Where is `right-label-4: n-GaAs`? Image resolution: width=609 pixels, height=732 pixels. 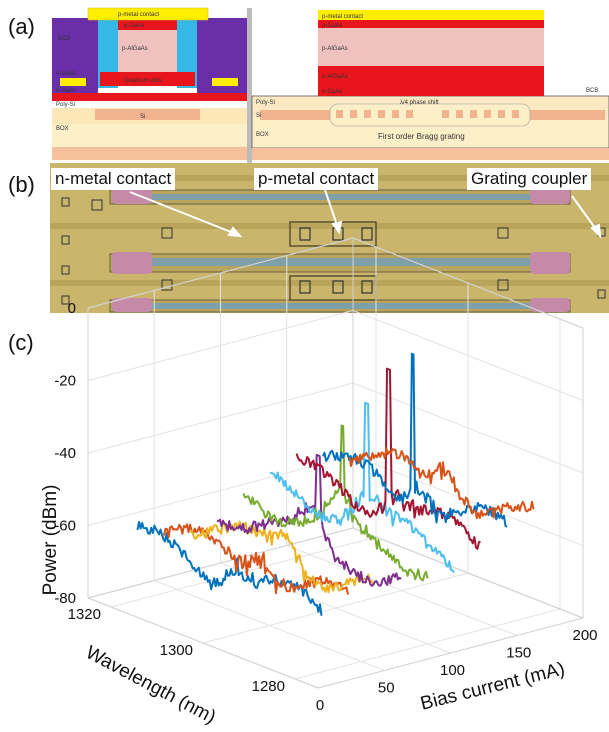
right-label-4: n-GaAs is located at coordinates (332, 92).